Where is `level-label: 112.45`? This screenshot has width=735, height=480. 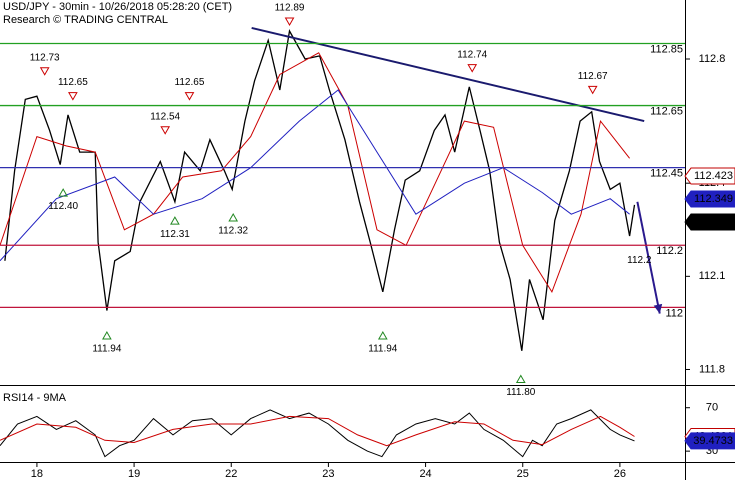
level-label: 112.45 is located at coordinates (666, 174).